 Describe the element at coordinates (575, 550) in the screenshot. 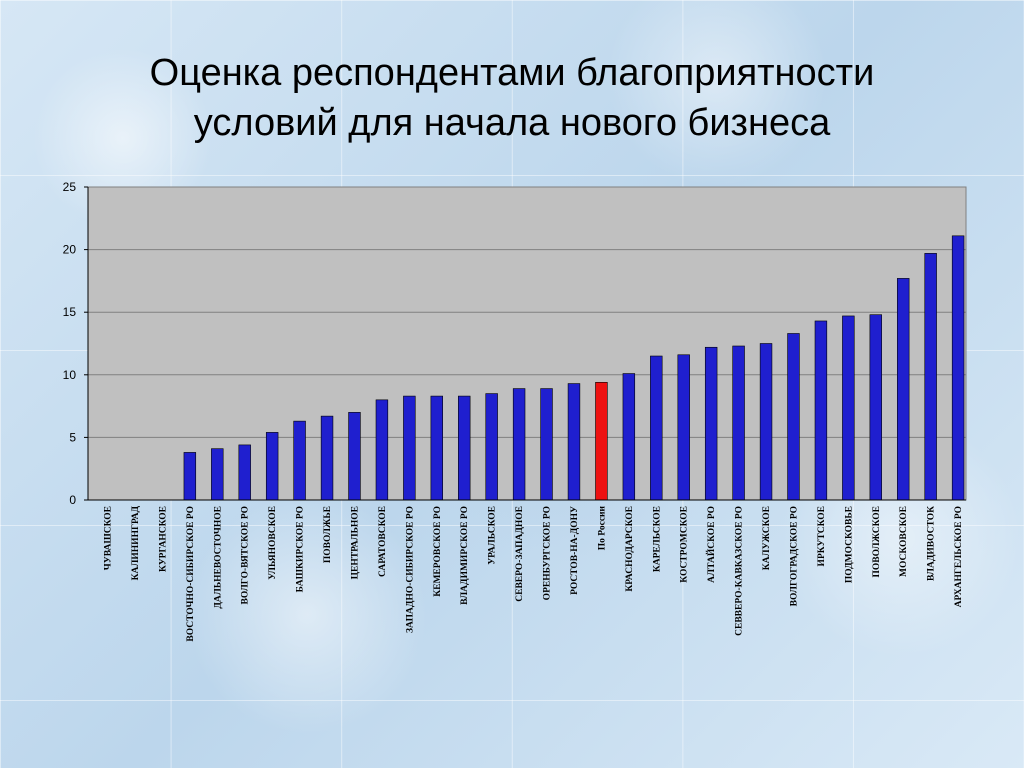

I see `x-tick-label: РОСТОВ-НА-ДОНУ` at that location.